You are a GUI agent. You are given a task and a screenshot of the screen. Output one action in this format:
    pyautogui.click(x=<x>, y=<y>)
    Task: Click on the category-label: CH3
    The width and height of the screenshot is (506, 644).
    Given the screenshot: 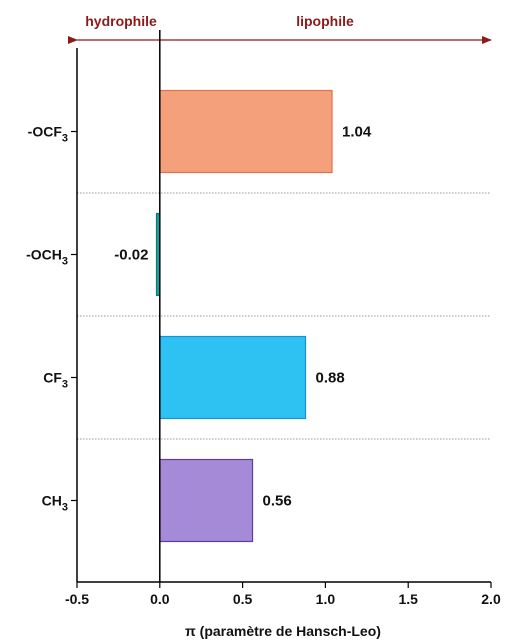 What is the action you would take?
    pyautogui.click(x=55, y=503)
    